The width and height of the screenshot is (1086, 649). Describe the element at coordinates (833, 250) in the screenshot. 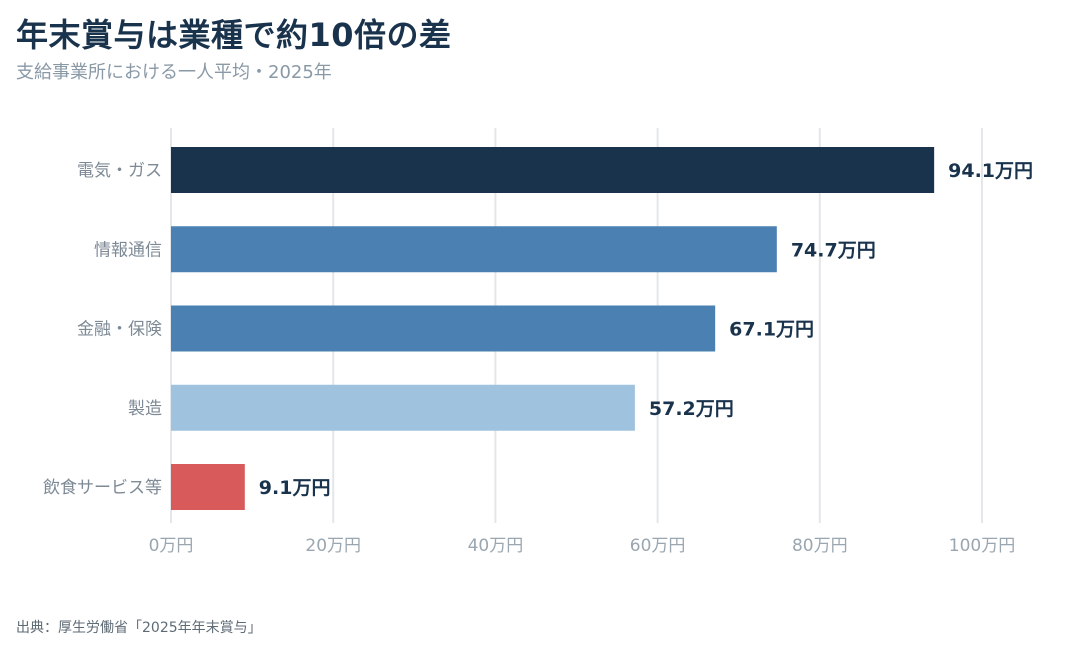

I see `value-label: 74.7万円` at that location.